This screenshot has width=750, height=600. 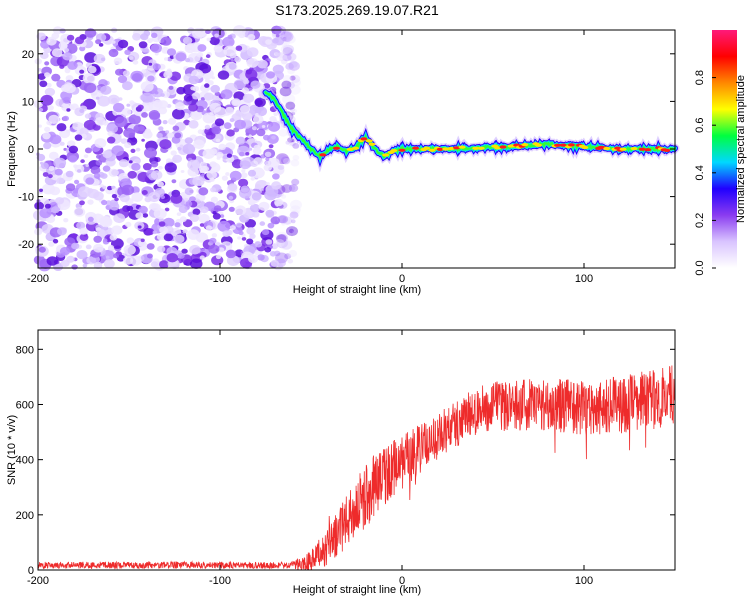 I want to click on snr-x-axis-label: Height of straight line (km), so click(x=357, y=590).